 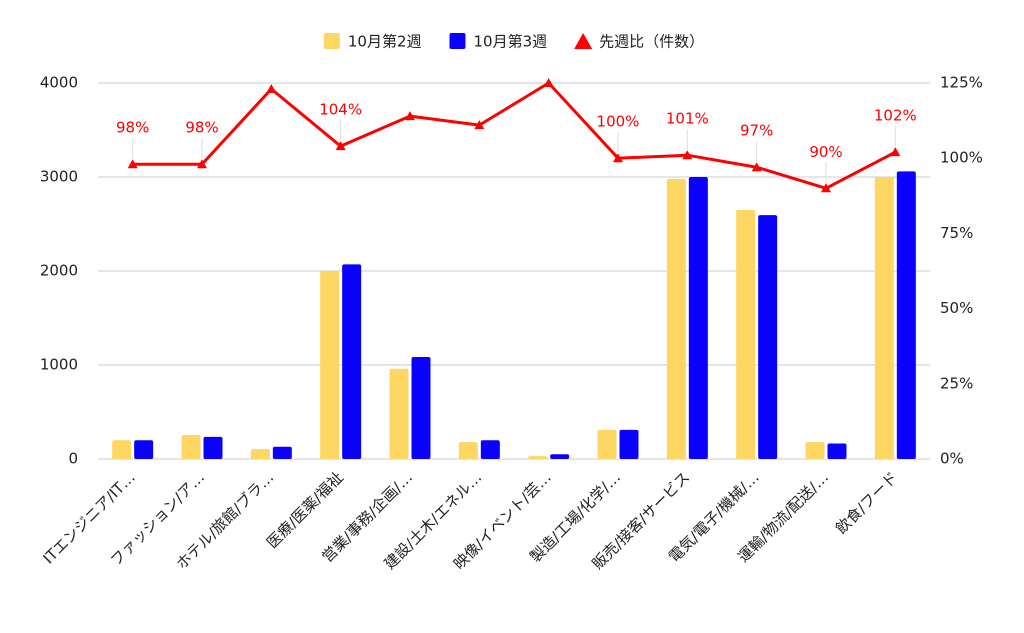 I want to click on data-label: 104%, so click(x=340, y=110).